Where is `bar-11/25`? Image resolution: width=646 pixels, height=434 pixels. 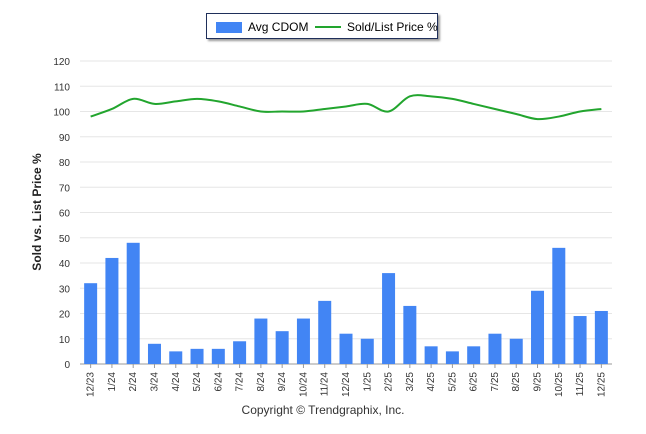 bar-11/25 is located at coordinates (580, 340).